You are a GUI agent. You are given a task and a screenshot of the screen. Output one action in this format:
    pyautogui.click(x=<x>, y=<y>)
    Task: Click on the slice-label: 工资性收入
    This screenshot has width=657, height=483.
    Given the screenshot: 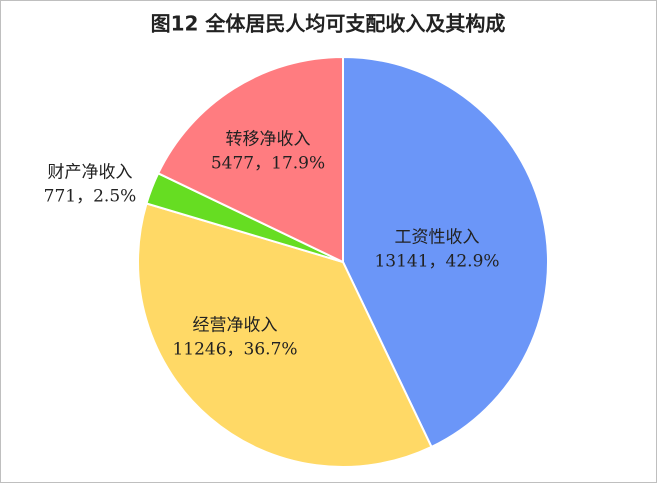 What is the action you would take?
    pyautogui.click(x=437, y=238)
    